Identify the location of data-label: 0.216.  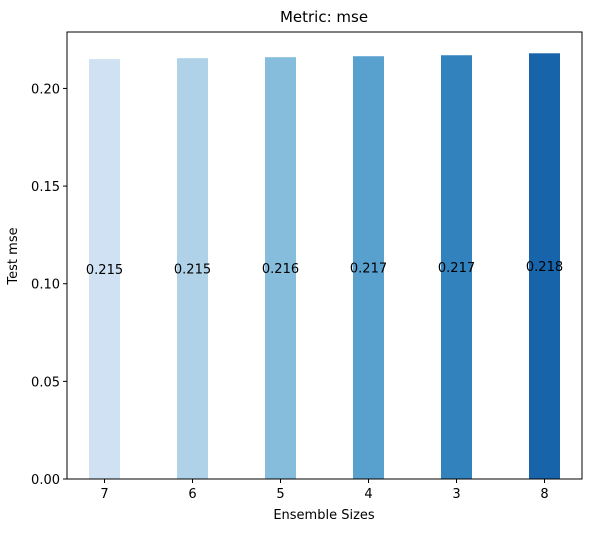
(280, 269).